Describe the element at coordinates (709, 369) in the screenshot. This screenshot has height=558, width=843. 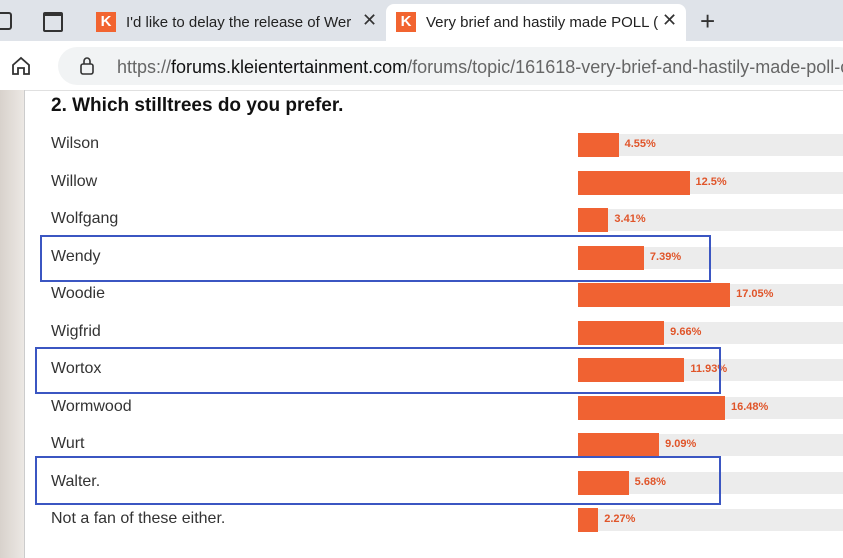
I see `percent-label: 11.93%` at that location.